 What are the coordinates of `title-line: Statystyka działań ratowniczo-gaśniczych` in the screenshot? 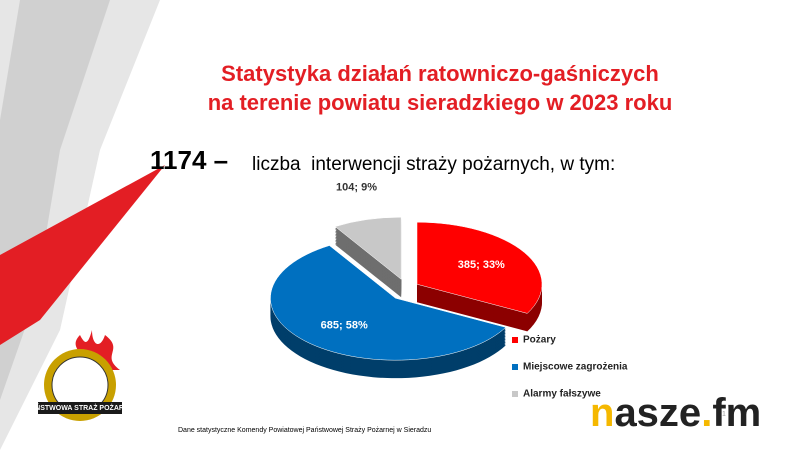 It's located at (440, 73).